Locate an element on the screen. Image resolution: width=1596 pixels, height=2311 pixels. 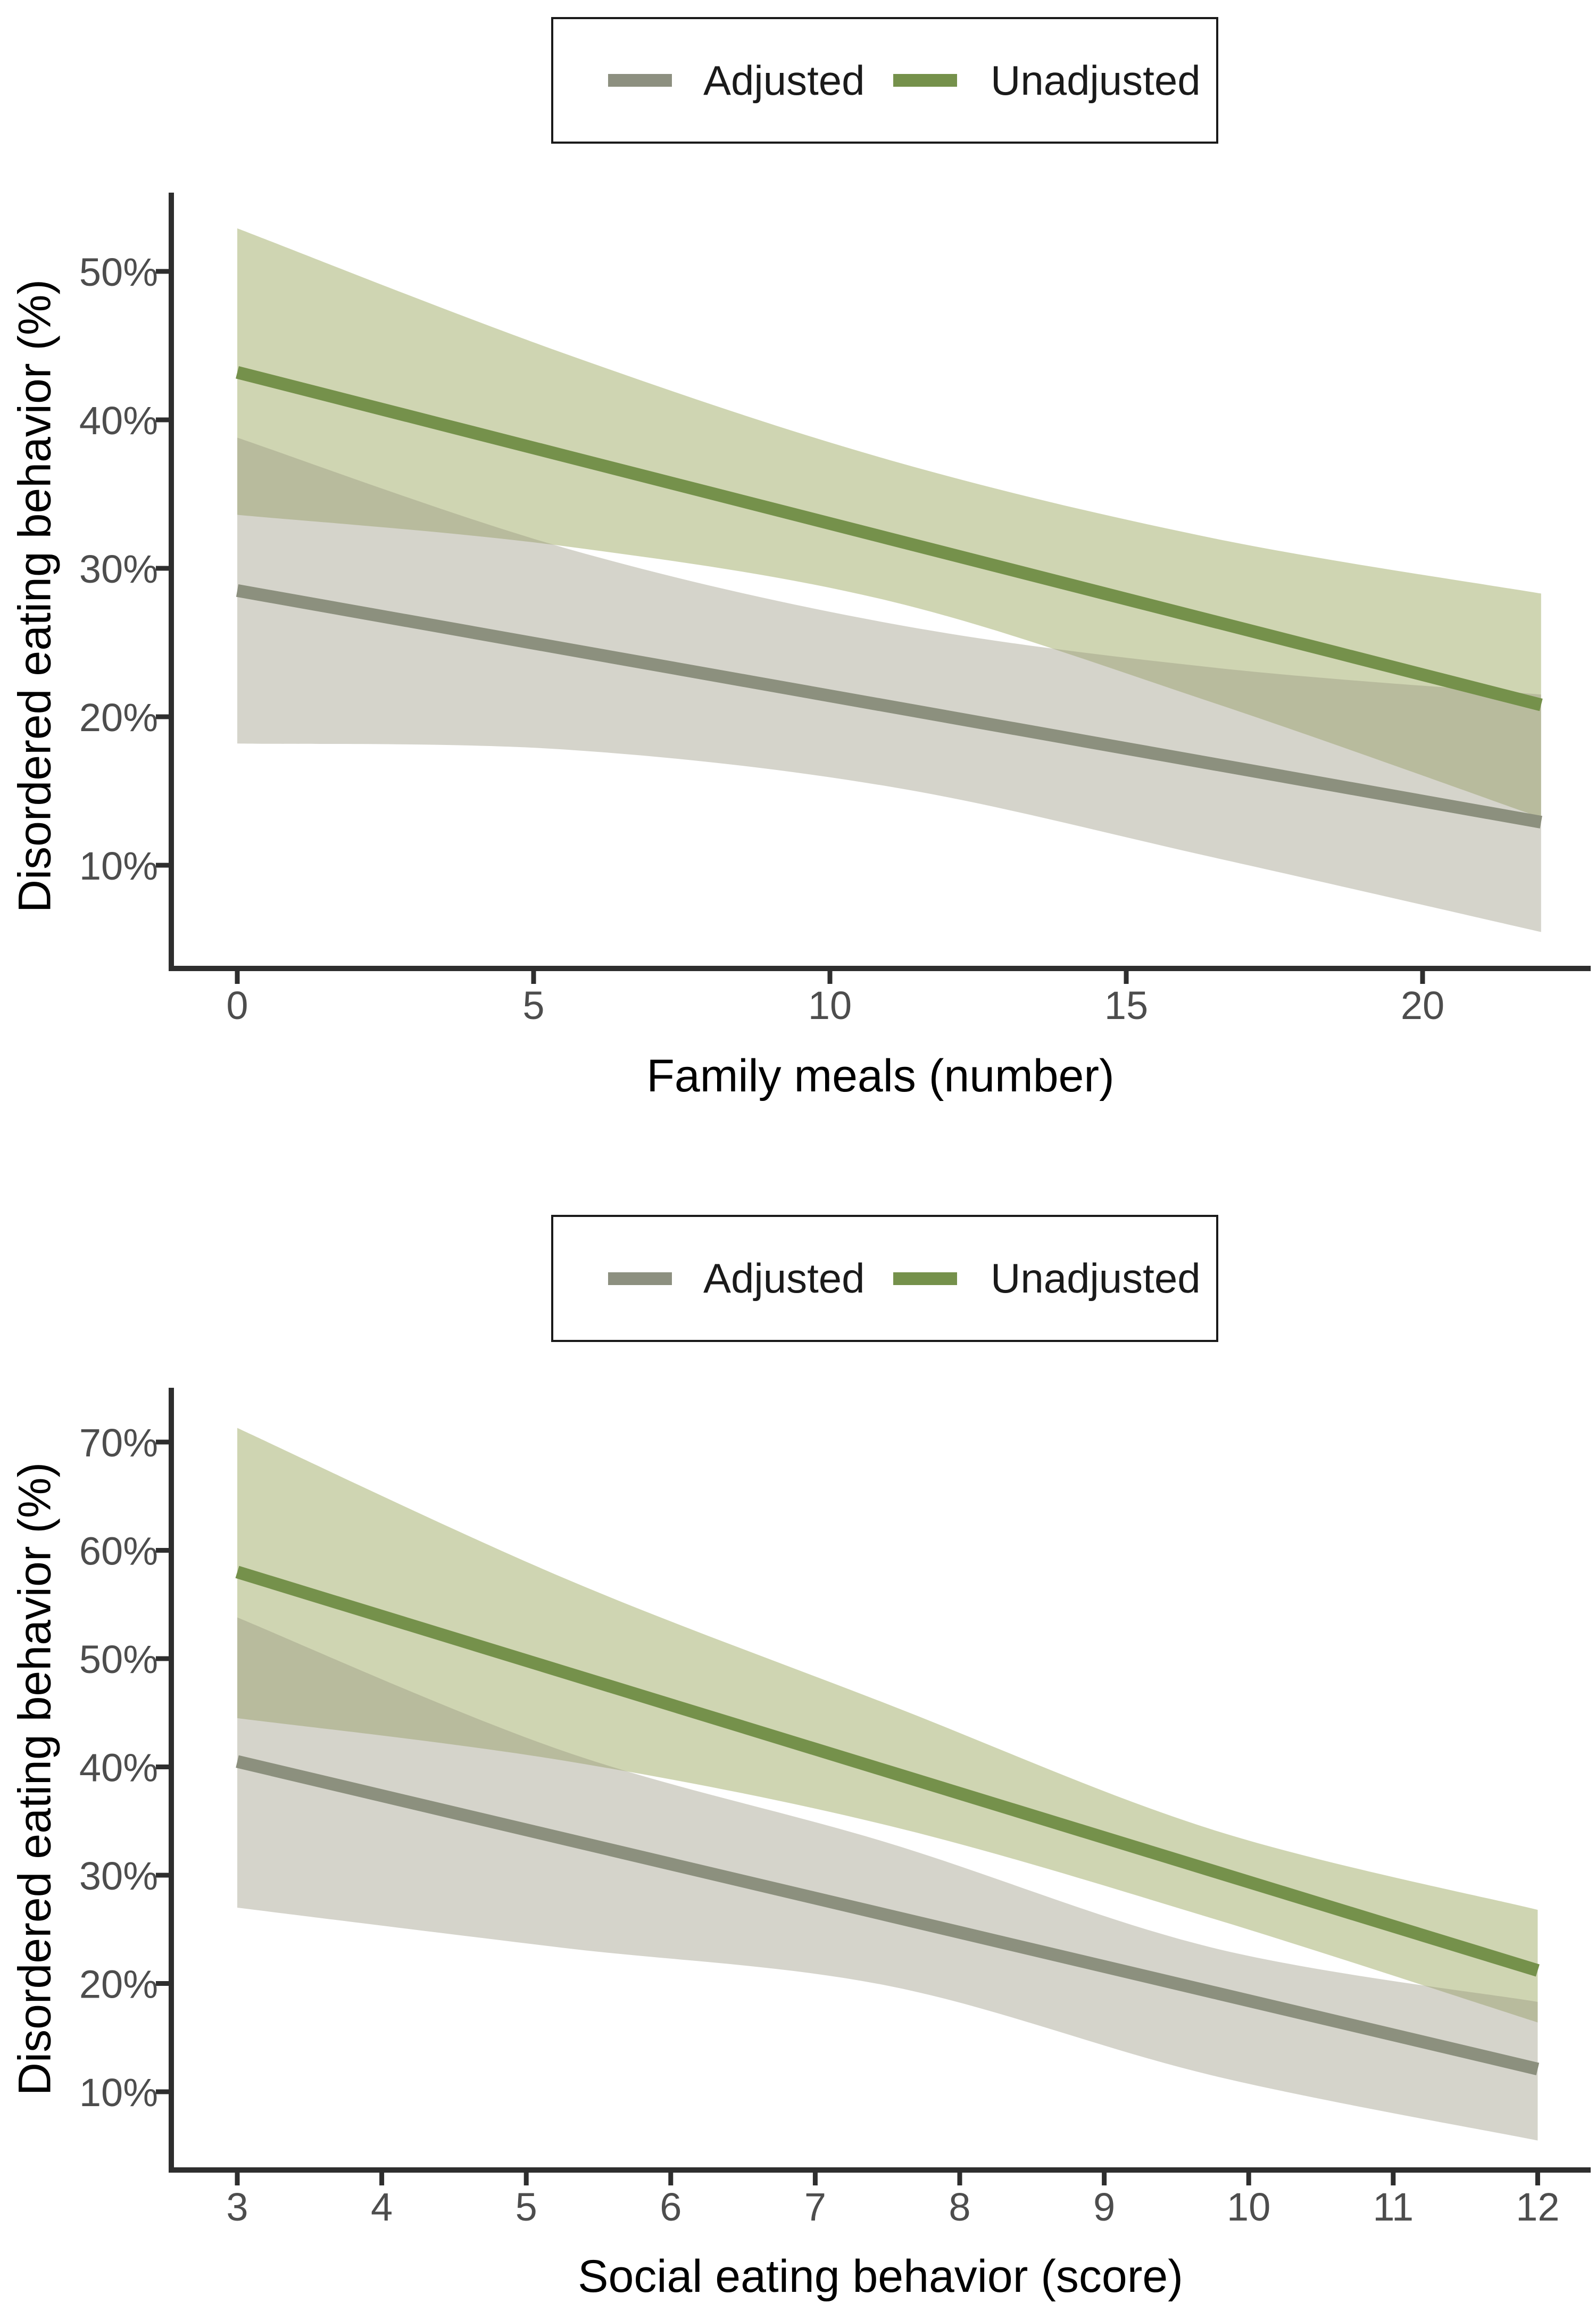
figure2-y-axis-title: Disordered eating behavior (%) is located at coordinates (35, 1779).